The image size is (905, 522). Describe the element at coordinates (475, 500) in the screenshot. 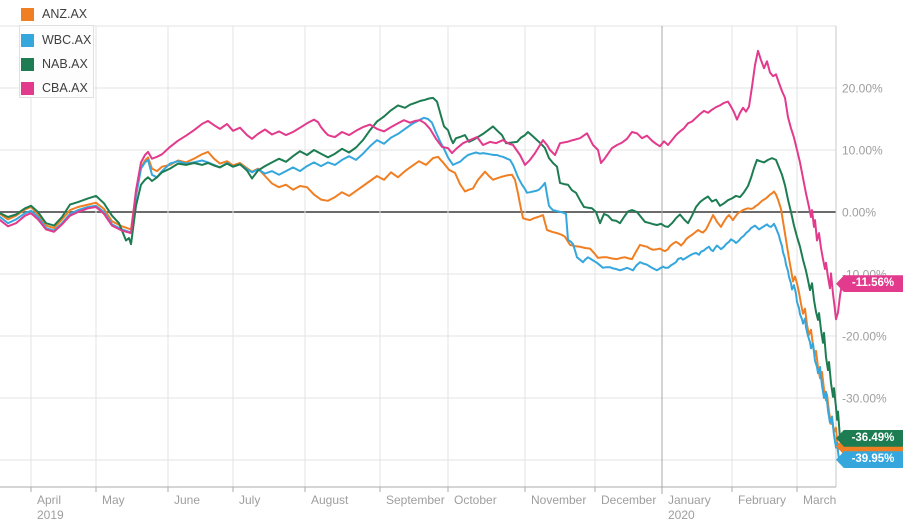

I see `x-axis-label: October` at that location.